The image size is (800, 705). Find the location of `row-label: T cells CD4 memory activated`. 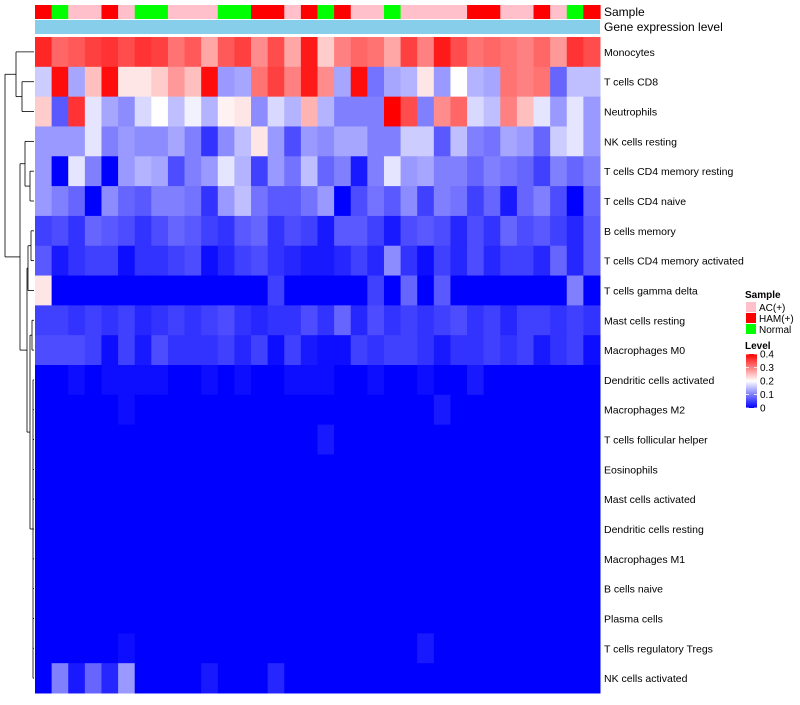

row-label: T cells CD4 memory activated is located at coordinates (674, 262).